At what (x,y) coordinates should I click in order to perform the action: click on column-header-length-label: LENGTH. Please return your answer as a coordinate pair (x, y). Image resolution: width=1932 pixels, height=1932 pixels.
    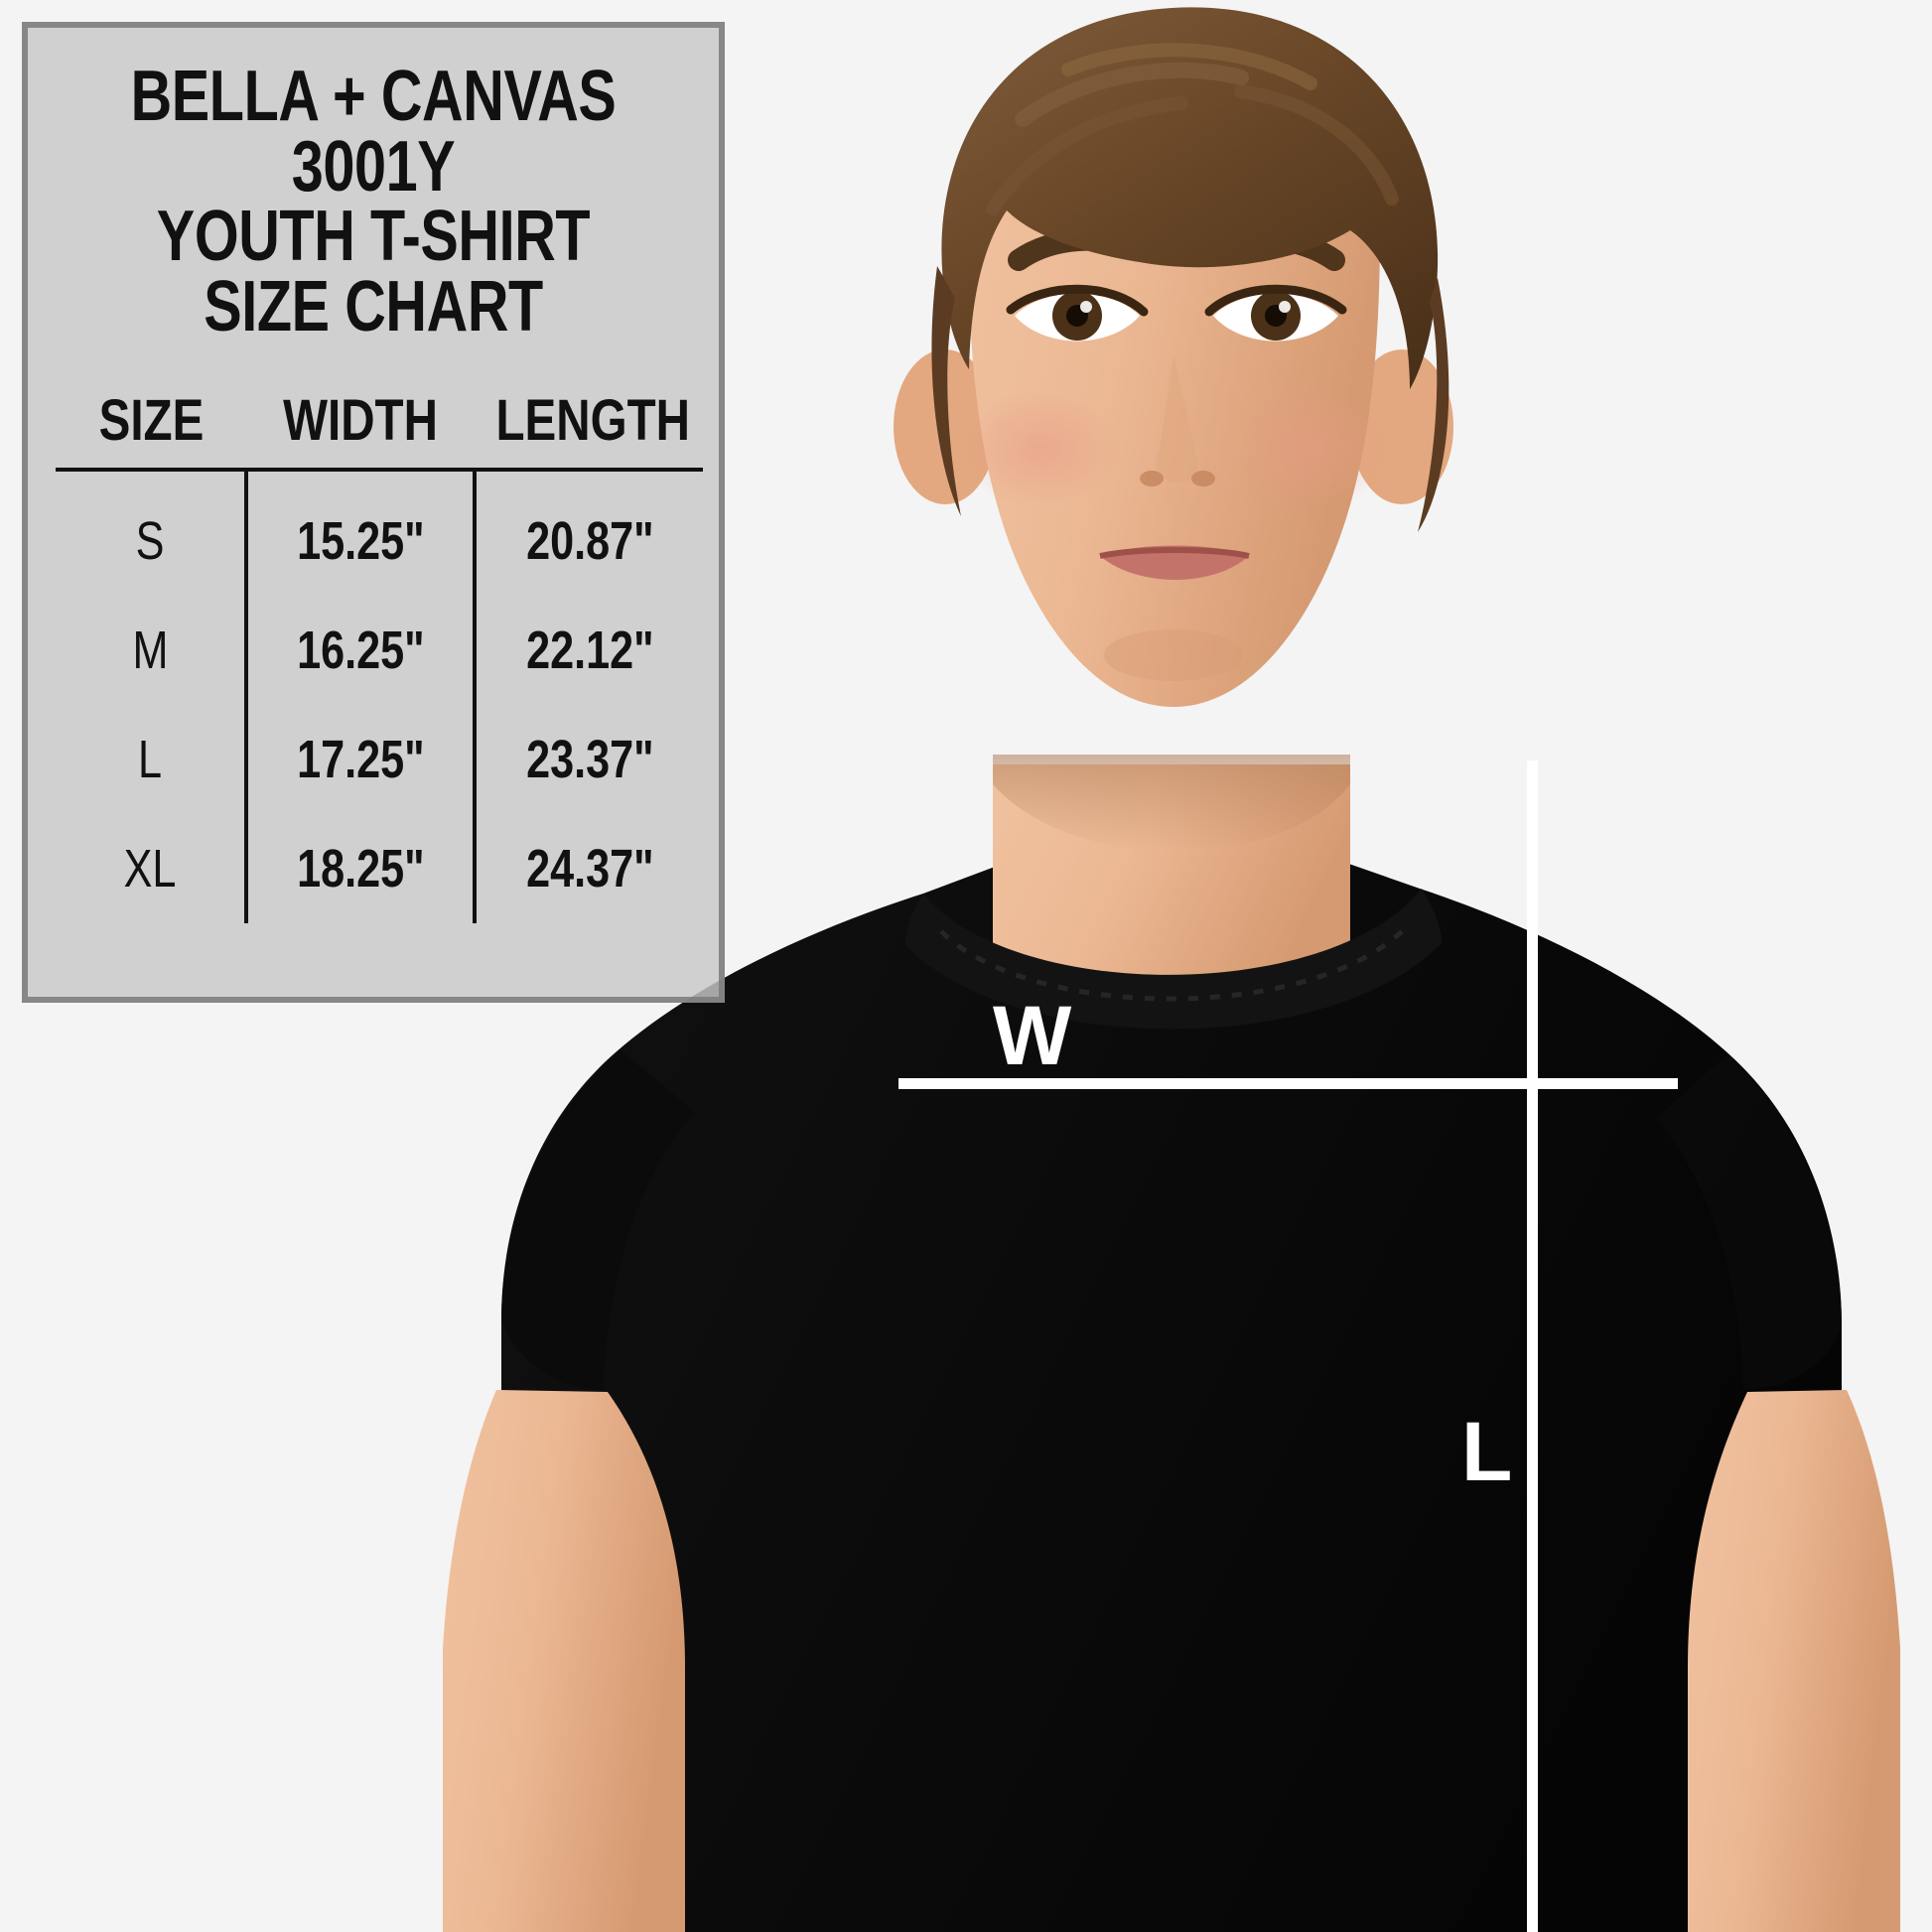
    Looking at the image, I should click on (593, 421).